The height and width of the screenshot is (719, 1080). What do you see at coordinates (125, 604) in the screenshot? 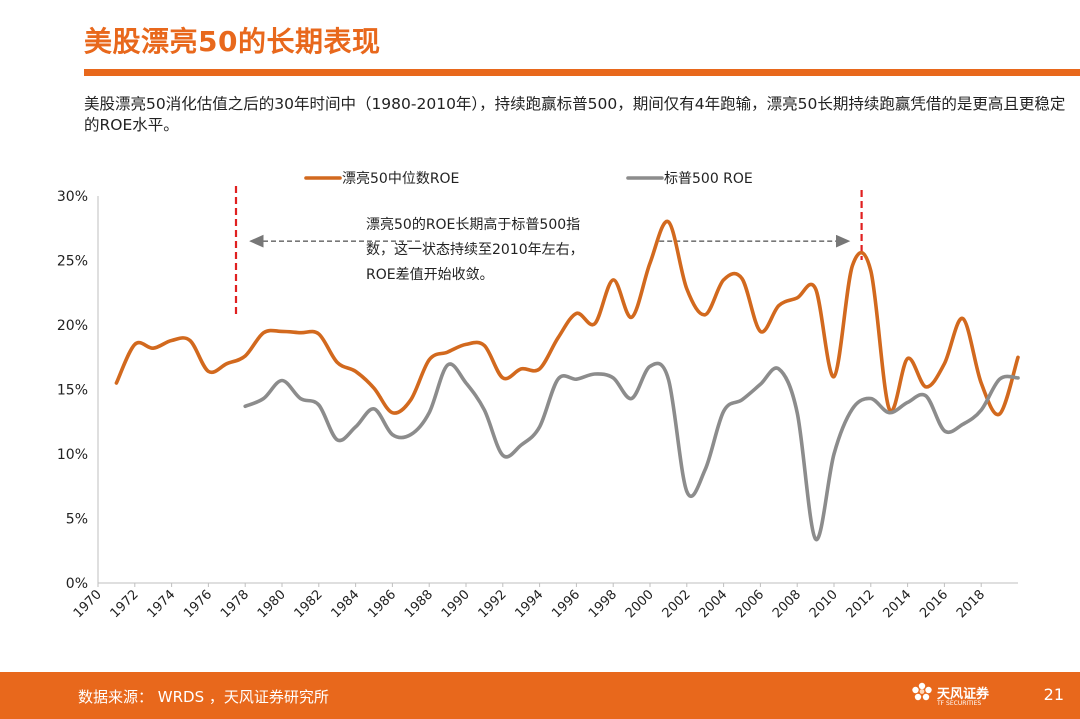
I see `x-tick-label: 1972` at bounding box center [125, 604].